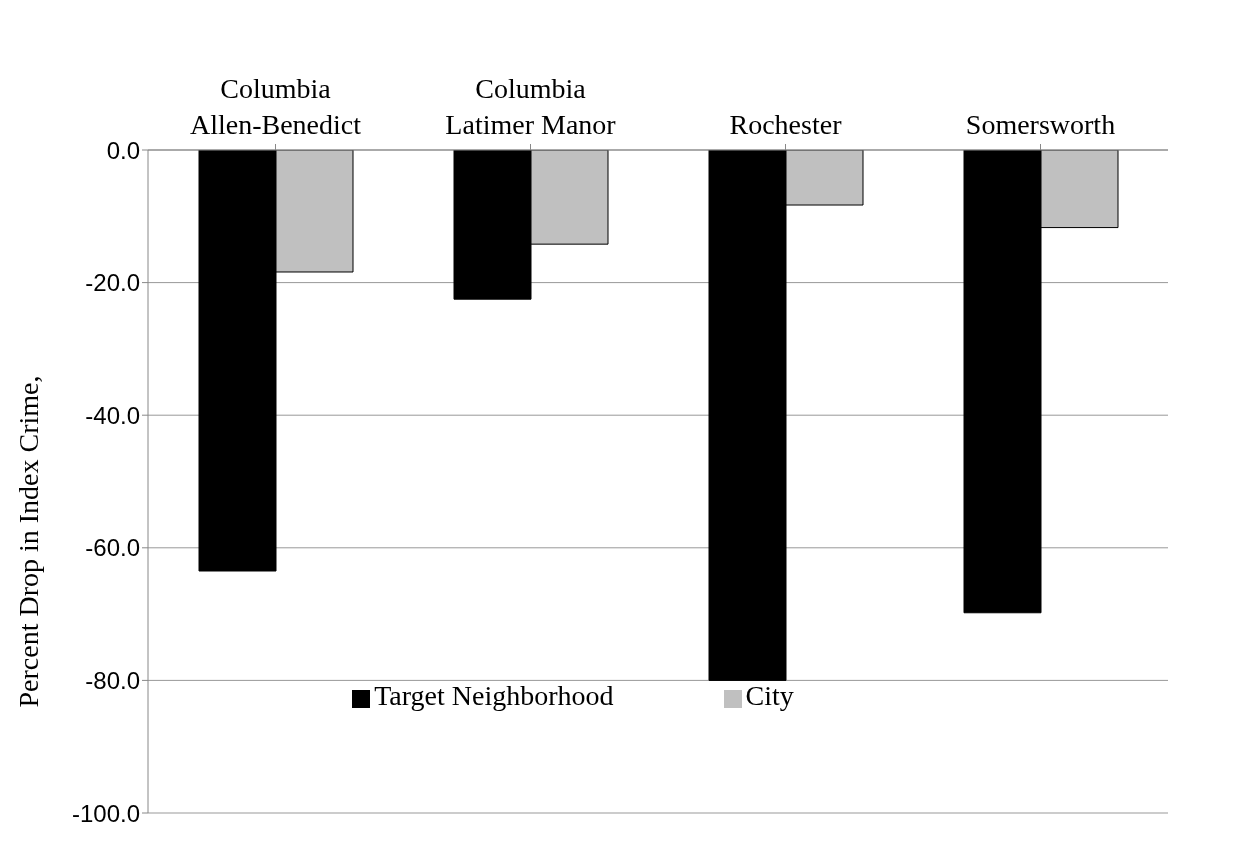  I want to click on y-tick-label: 0.0, so click(123, 150).